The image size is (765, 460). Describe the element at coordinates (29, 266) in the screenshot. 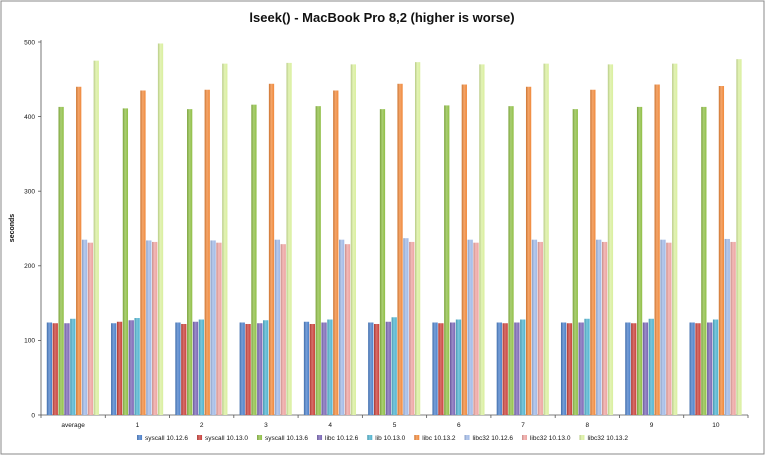

I see `y-tick-label: 200` at that location.